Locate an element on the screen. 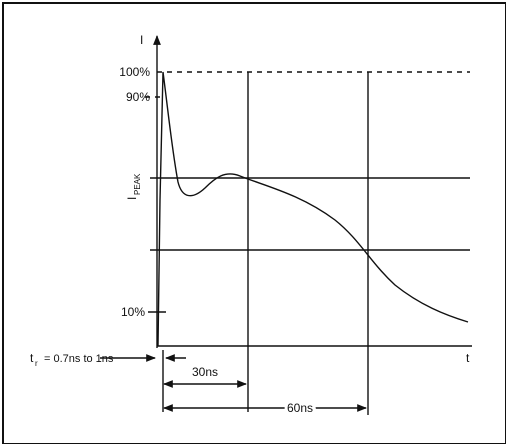 The width and height of the screenshot is (506, 444). peak-label: I PEAK is located at coordinates (133, 186).